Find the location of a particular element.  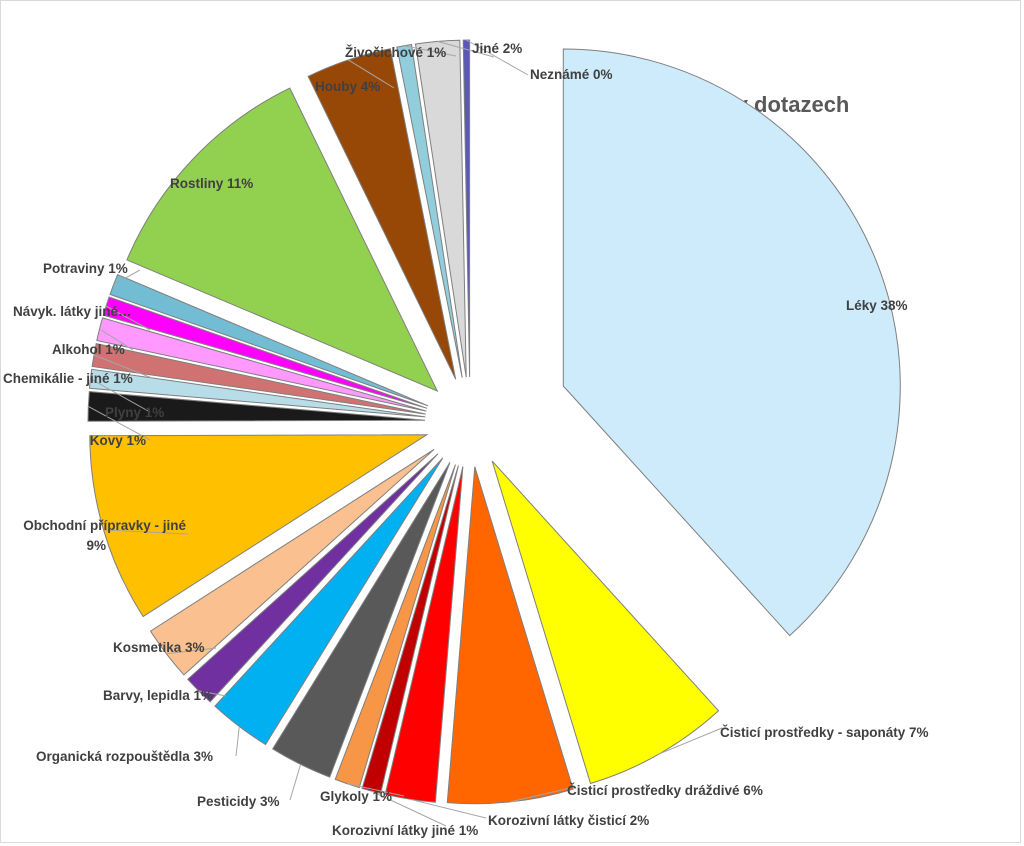

slice-label: Živočichové 1% is located at coordinates (395, 52).